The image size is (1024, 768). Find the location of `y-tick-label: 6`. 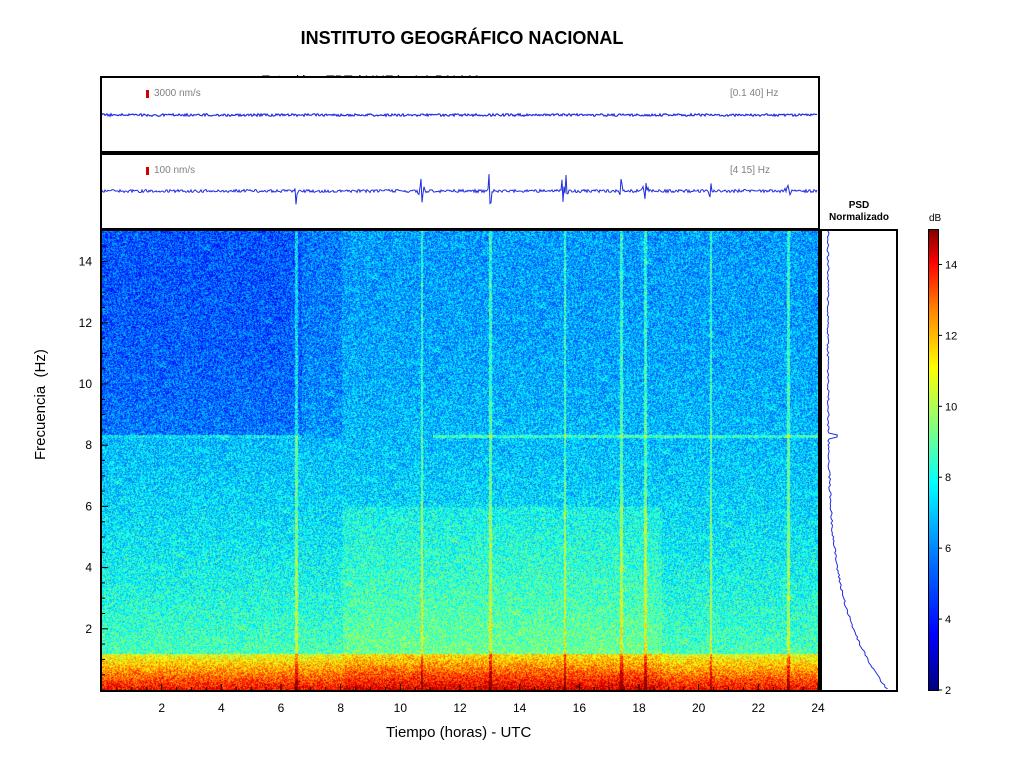

y-tick-label: 6 is located at coordinates (88, 506).